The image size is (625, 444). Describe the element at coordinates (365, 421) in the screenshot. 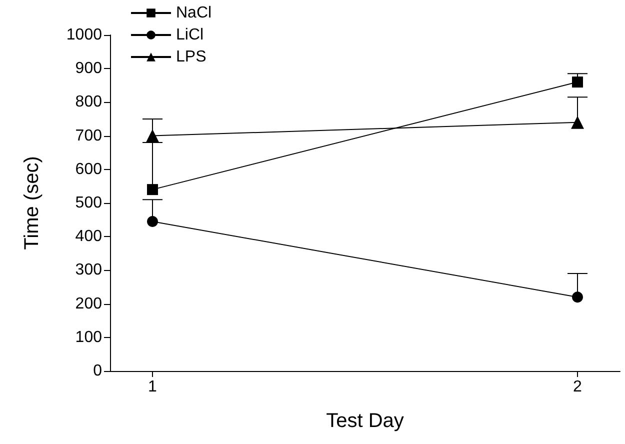

I see `x-axis-title: Test Day` at that location.